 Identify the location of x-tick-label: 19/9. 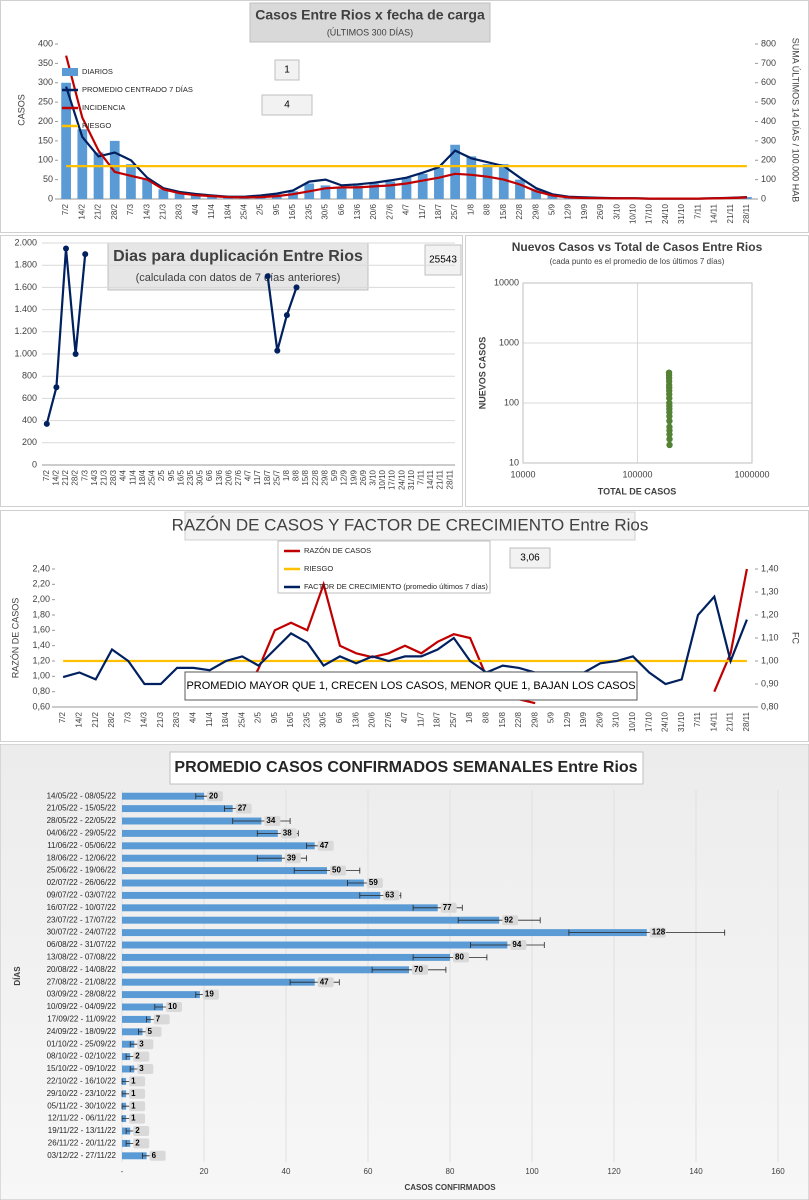
(353, 477).